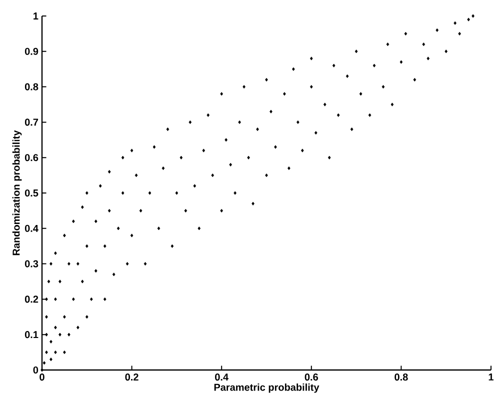  I want to click on x-tick-label: 1, so click(491, 377).